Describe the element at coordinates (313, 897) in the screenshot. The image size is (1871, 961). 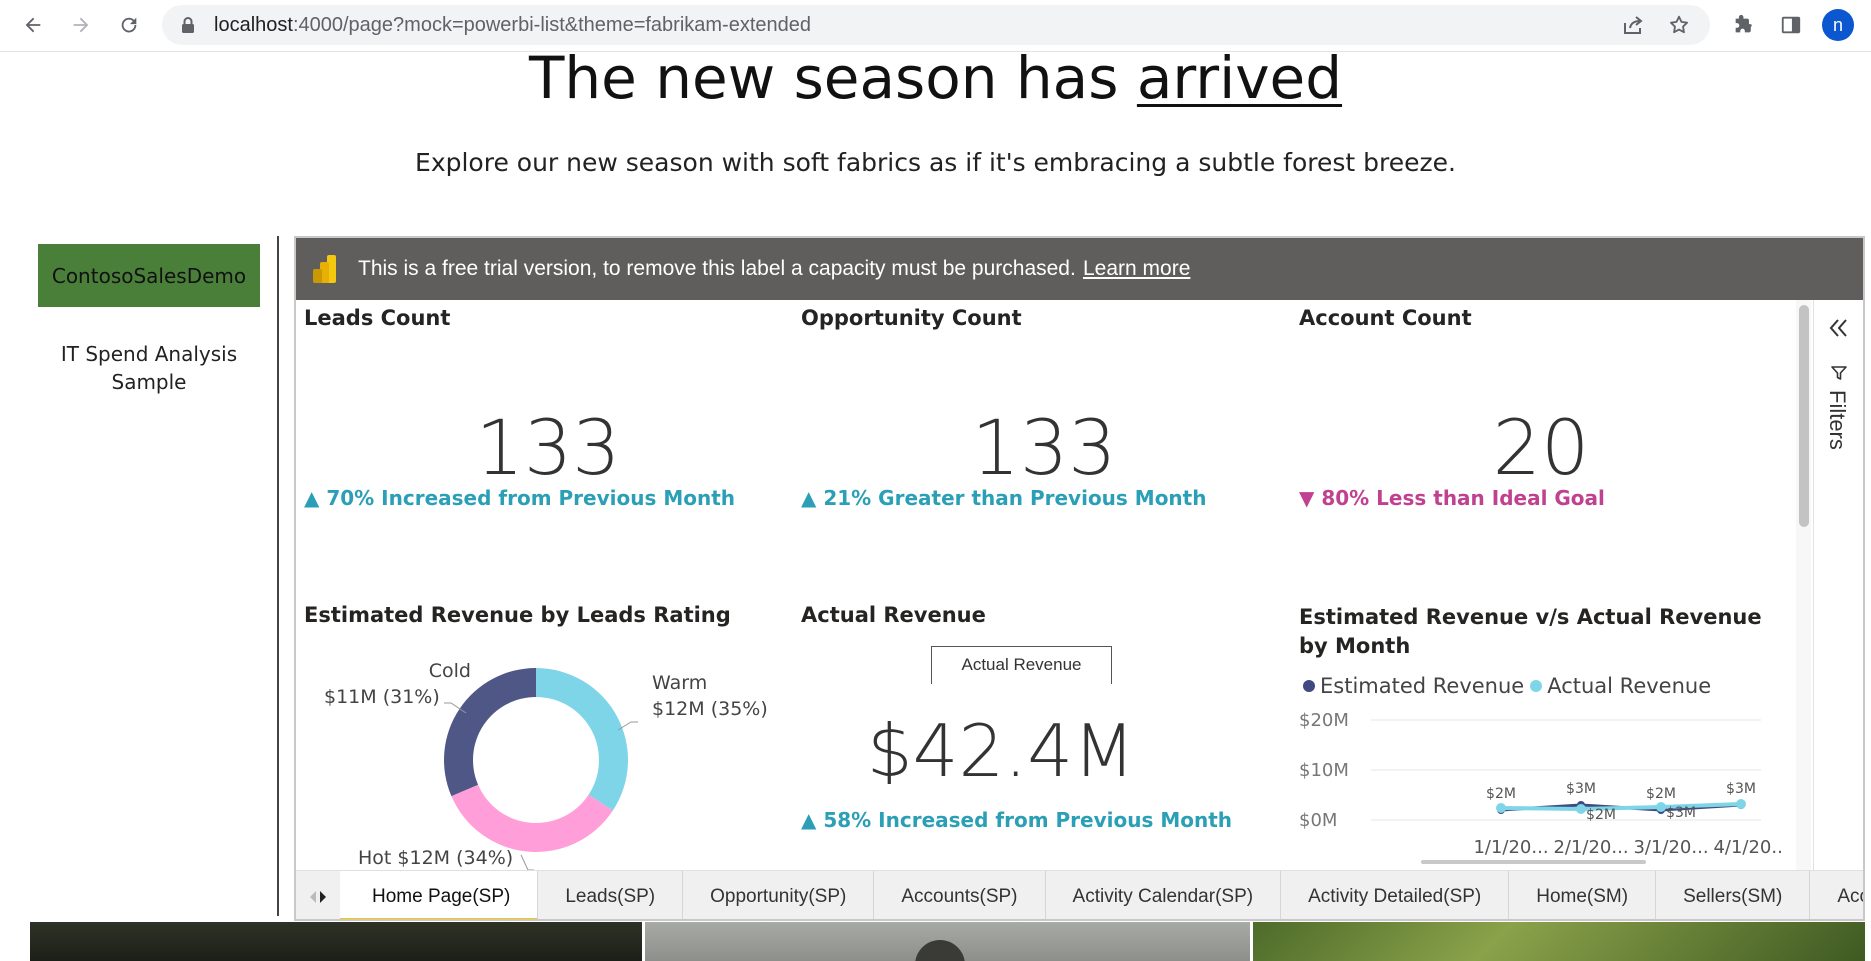
I see `tab-prev-icon` at that location.